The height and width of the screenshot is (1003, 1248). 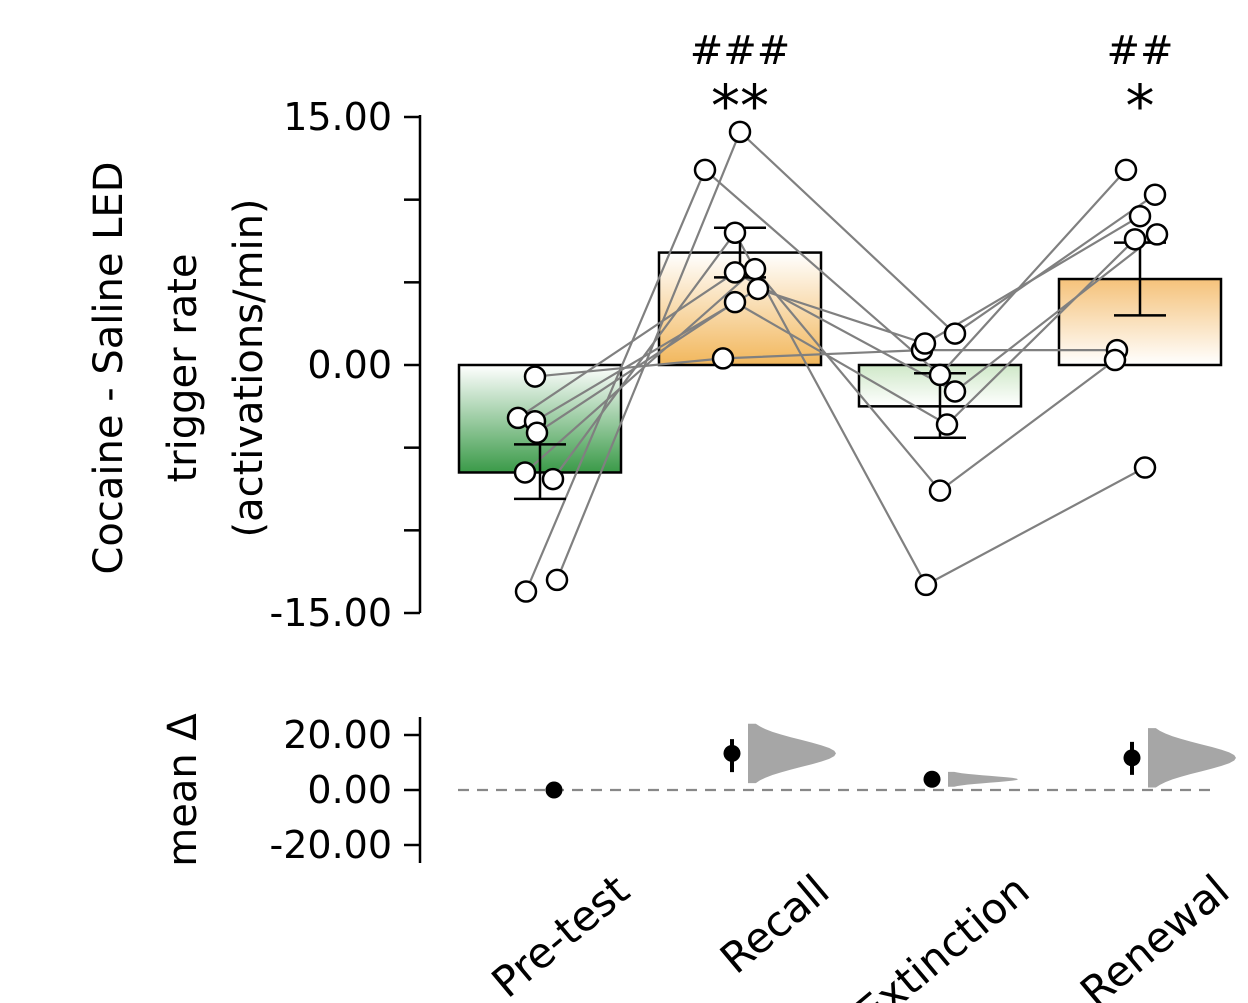 What do you see at coordinates (740, 51) in the screenshot?
I see `hash-marker: ###` at bounding box center [740, 51].